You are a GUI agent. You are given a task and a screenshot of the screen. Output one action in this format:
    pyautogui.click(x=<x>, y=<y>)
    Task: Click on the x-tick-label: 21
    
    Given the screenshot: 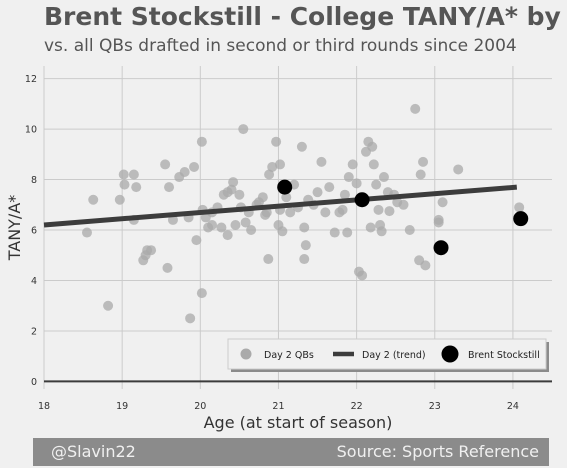 What is the action you would take?
    pyautogui.click(x=278, y=406)
    